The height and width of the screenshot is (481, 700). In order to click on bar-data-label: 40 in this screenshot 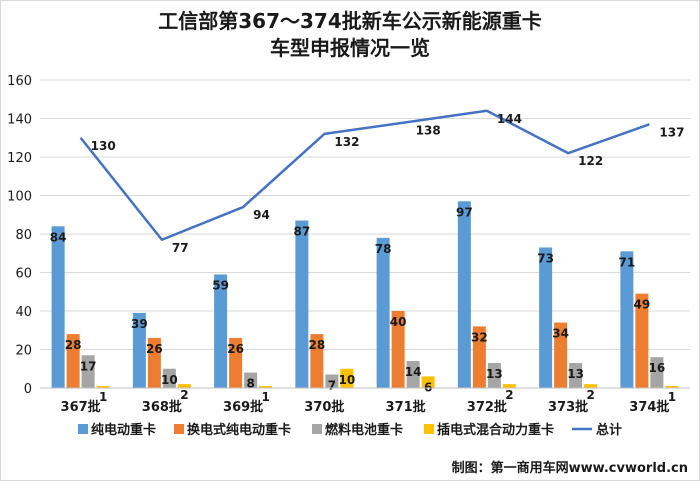, I will do `click(398, 322)`.